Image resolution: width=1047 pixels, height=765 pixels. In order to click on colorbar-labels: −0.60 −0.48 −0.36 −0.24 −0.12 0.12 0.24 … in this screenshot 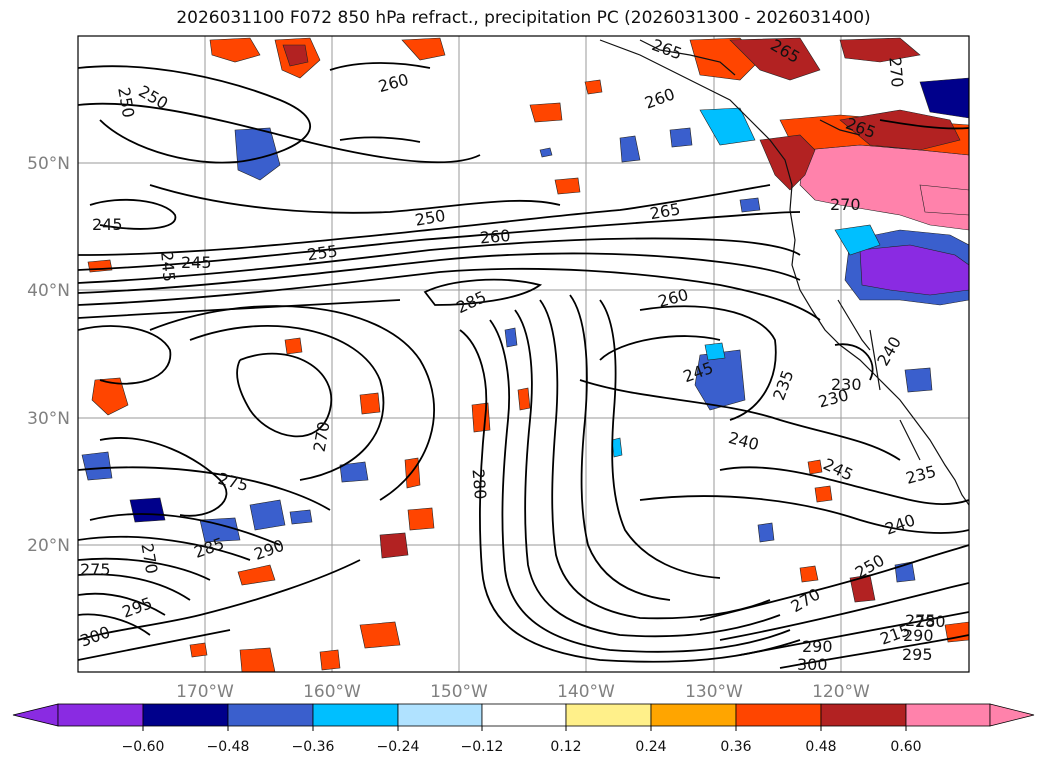, I will do `click(522, 747)`.